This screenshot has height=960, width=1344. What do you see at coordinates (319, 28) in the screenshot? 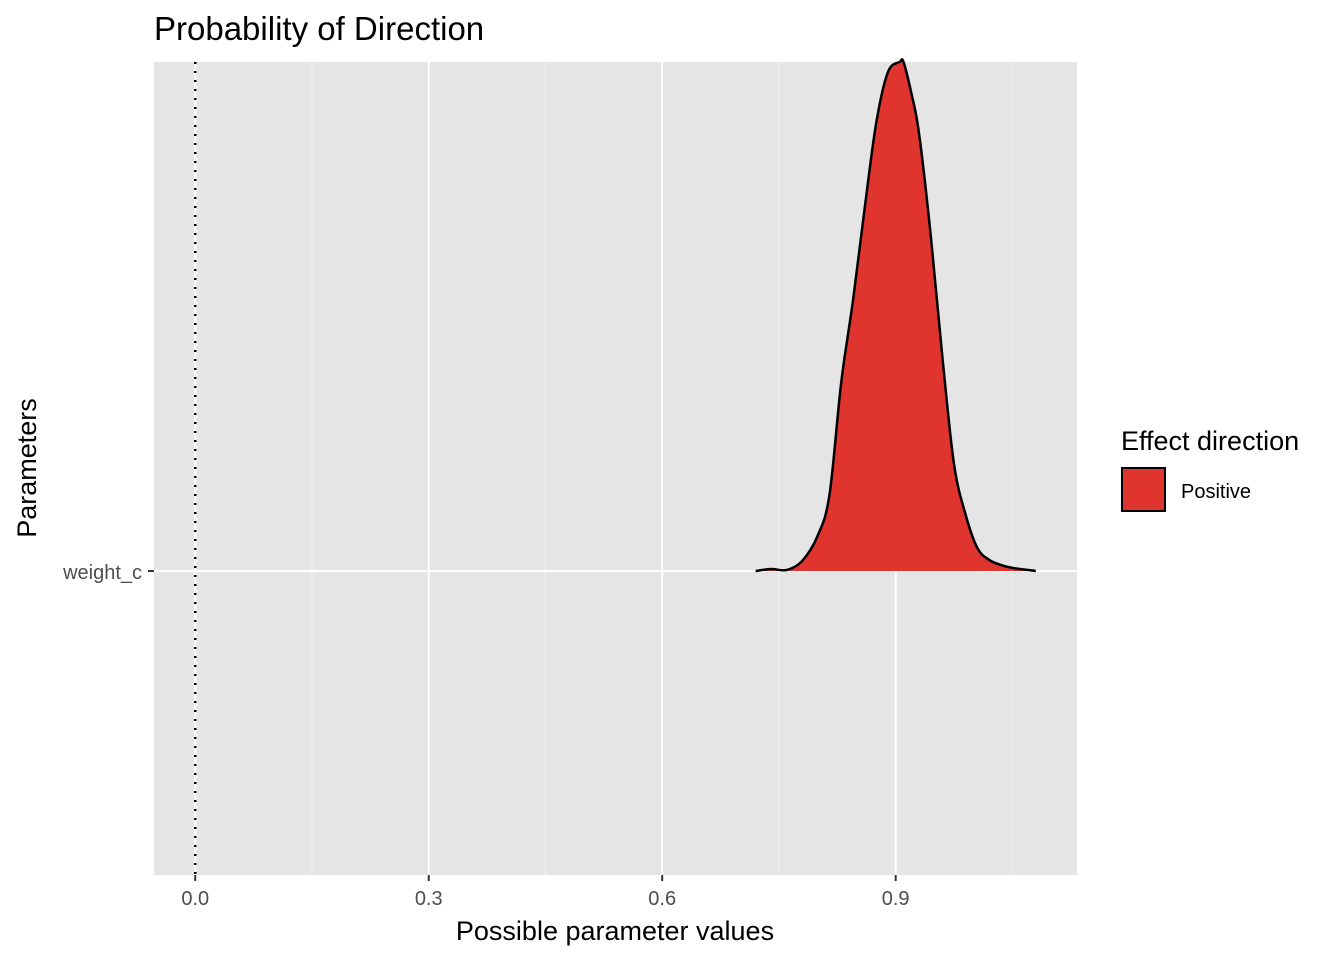
I see `chart-title: Probability of Direction` at bounding box center [319, 28].